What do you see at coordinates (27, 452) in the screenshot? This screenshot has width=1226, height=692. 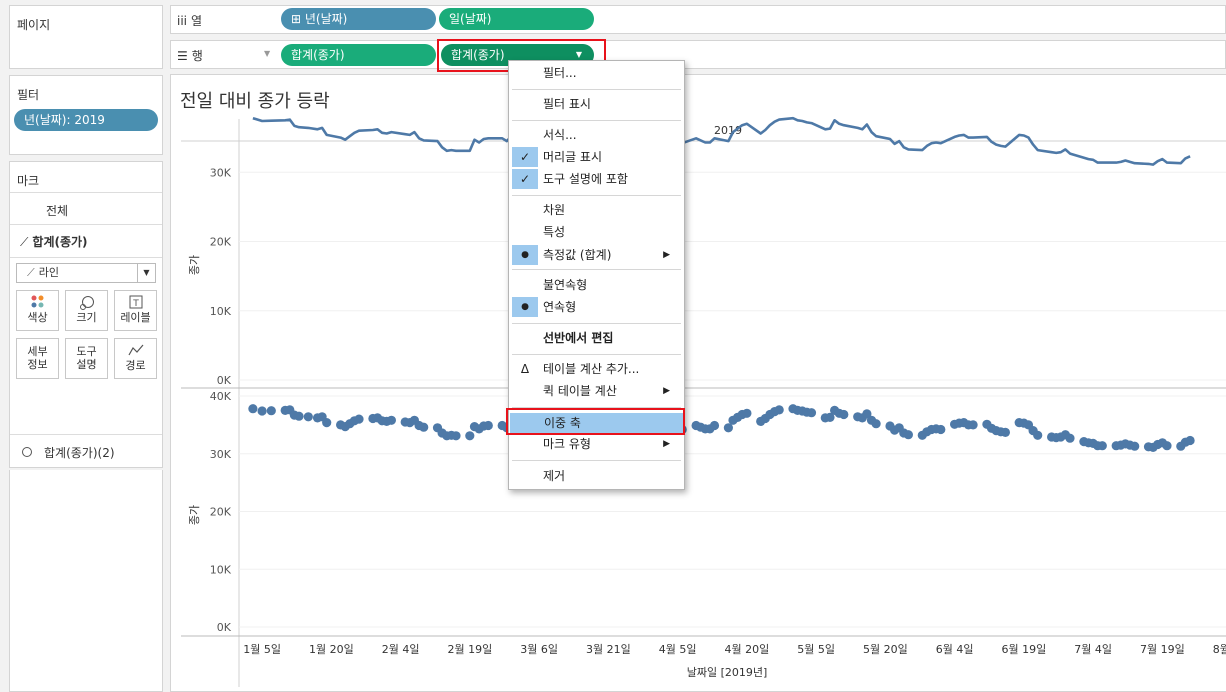 I see `circle-mark-icon` at bounding box center [27, 452].